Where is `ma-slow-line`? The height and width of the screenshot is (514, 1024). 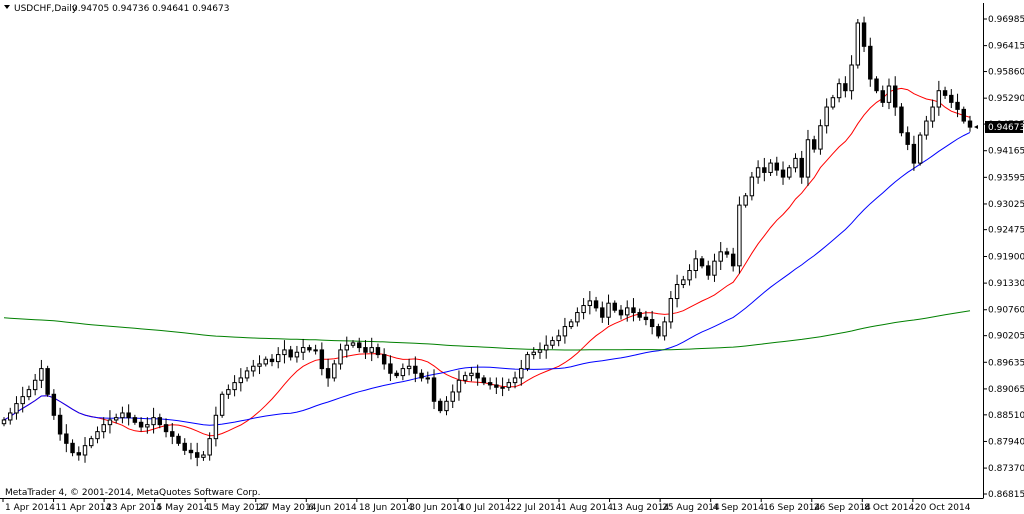 ma-slow-line is located at coordinates (487, 330).